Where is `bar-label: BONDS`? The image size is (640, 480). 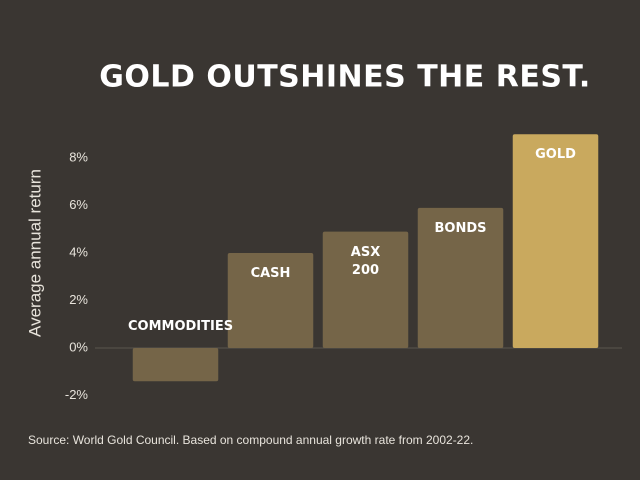 bar-label: BONDS is located at coordinates (460, 228).